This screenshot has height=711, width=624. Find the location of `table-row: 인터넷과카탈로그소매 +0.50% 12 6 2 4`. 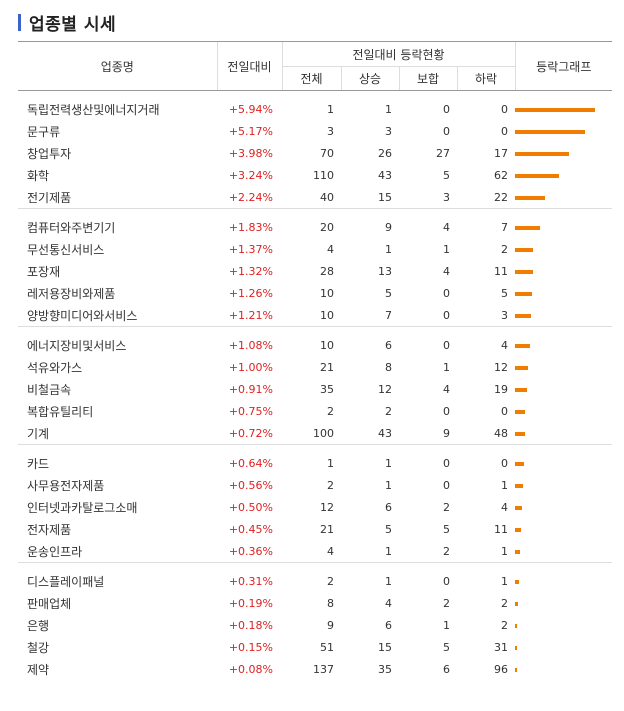

table-row: 인터넷과카탈로그소매 +0.50% 12 6 2 4 is located at coordinates (315, 507).